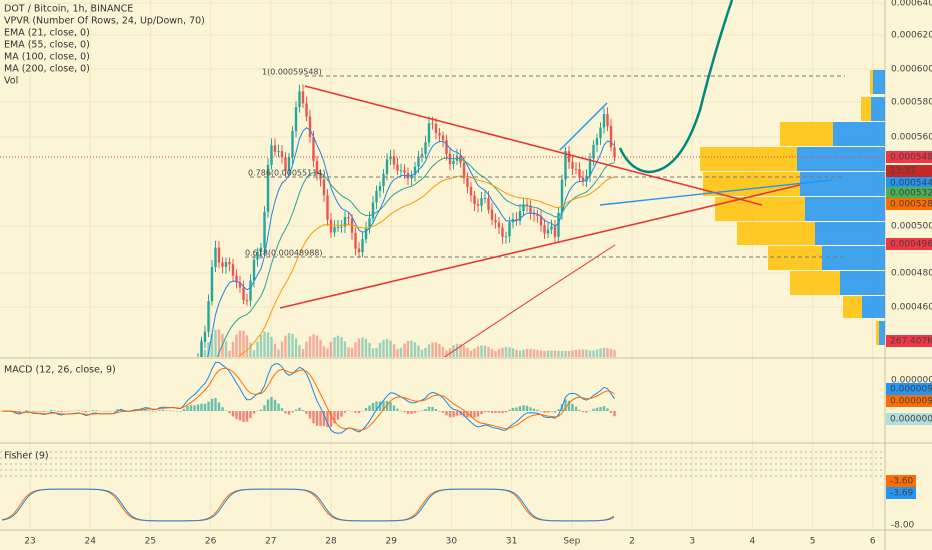 The width and height of the screenshot is (932, 550). Describe the element at coordinates (902, 482) in the screenshot. I see `fisher-tag-label: -3.60` at that location.